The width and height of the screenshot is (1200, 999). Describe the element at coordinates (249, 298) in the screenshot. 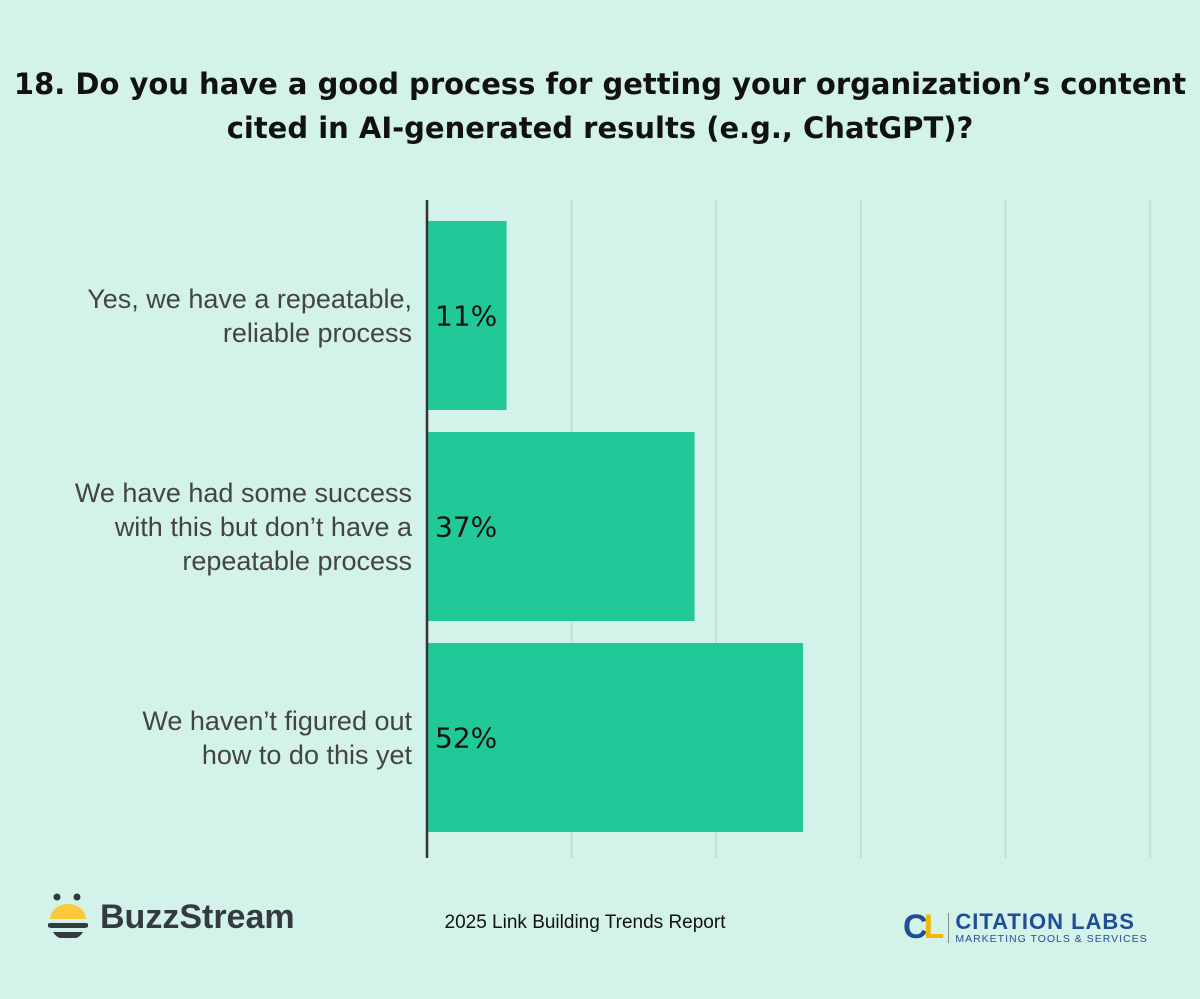

I see `category-label-line: Yes, we have a repeatable,` at that location.